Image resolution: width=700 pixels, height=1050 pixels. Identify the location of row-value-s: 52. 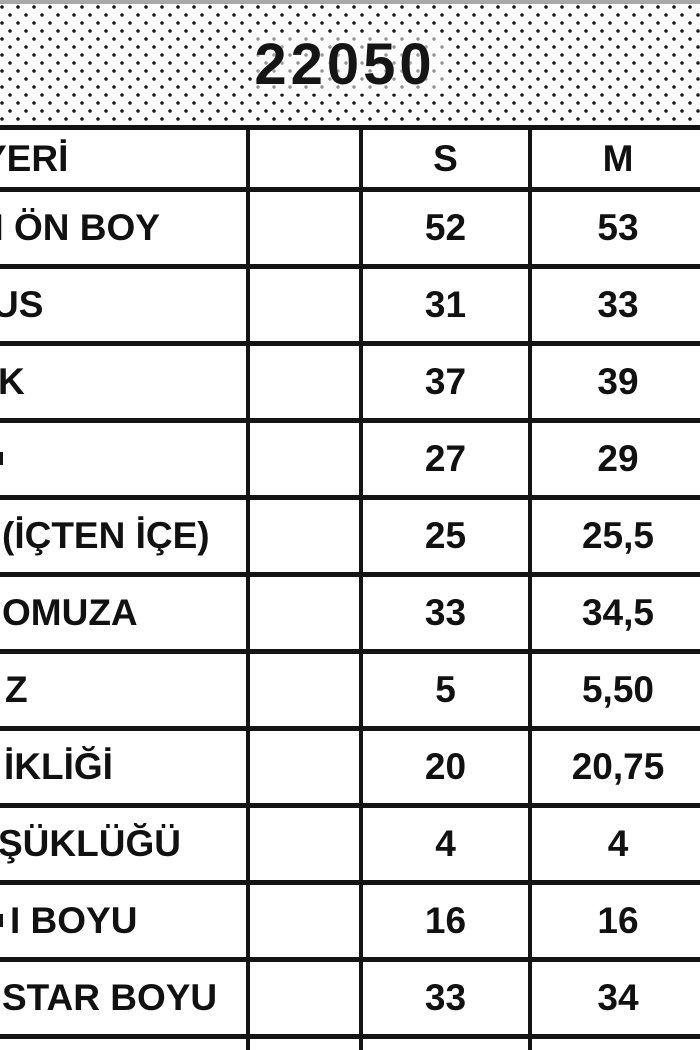
(445, 227).